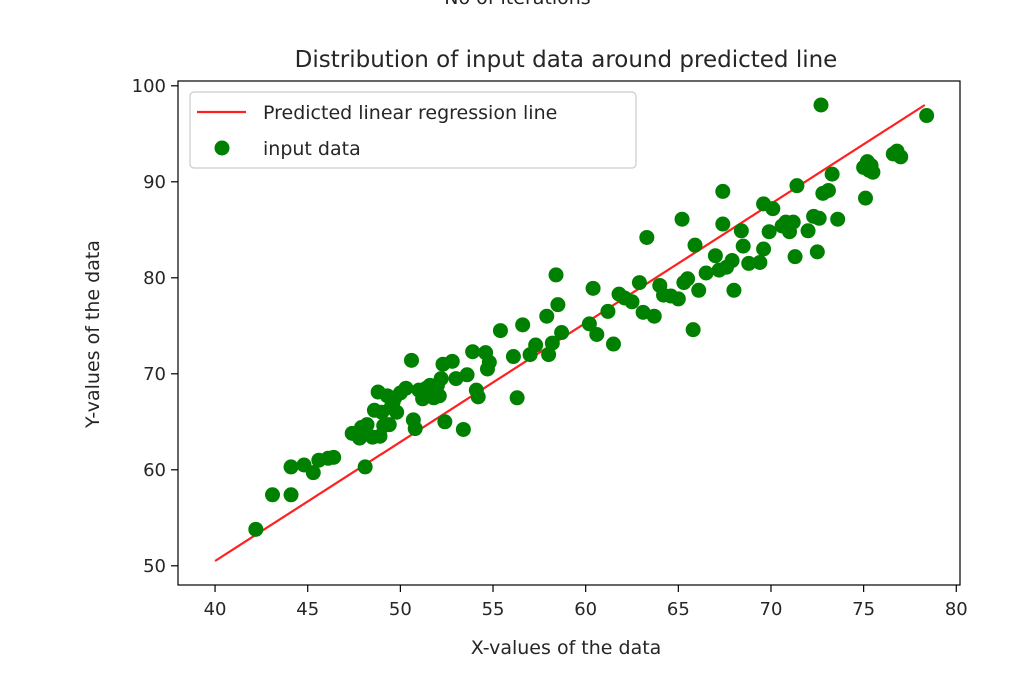  What do you see at coordinates (956, 609) in the screenshot?
I see `x-tick-label: 80` at bounding box center [956, 609].